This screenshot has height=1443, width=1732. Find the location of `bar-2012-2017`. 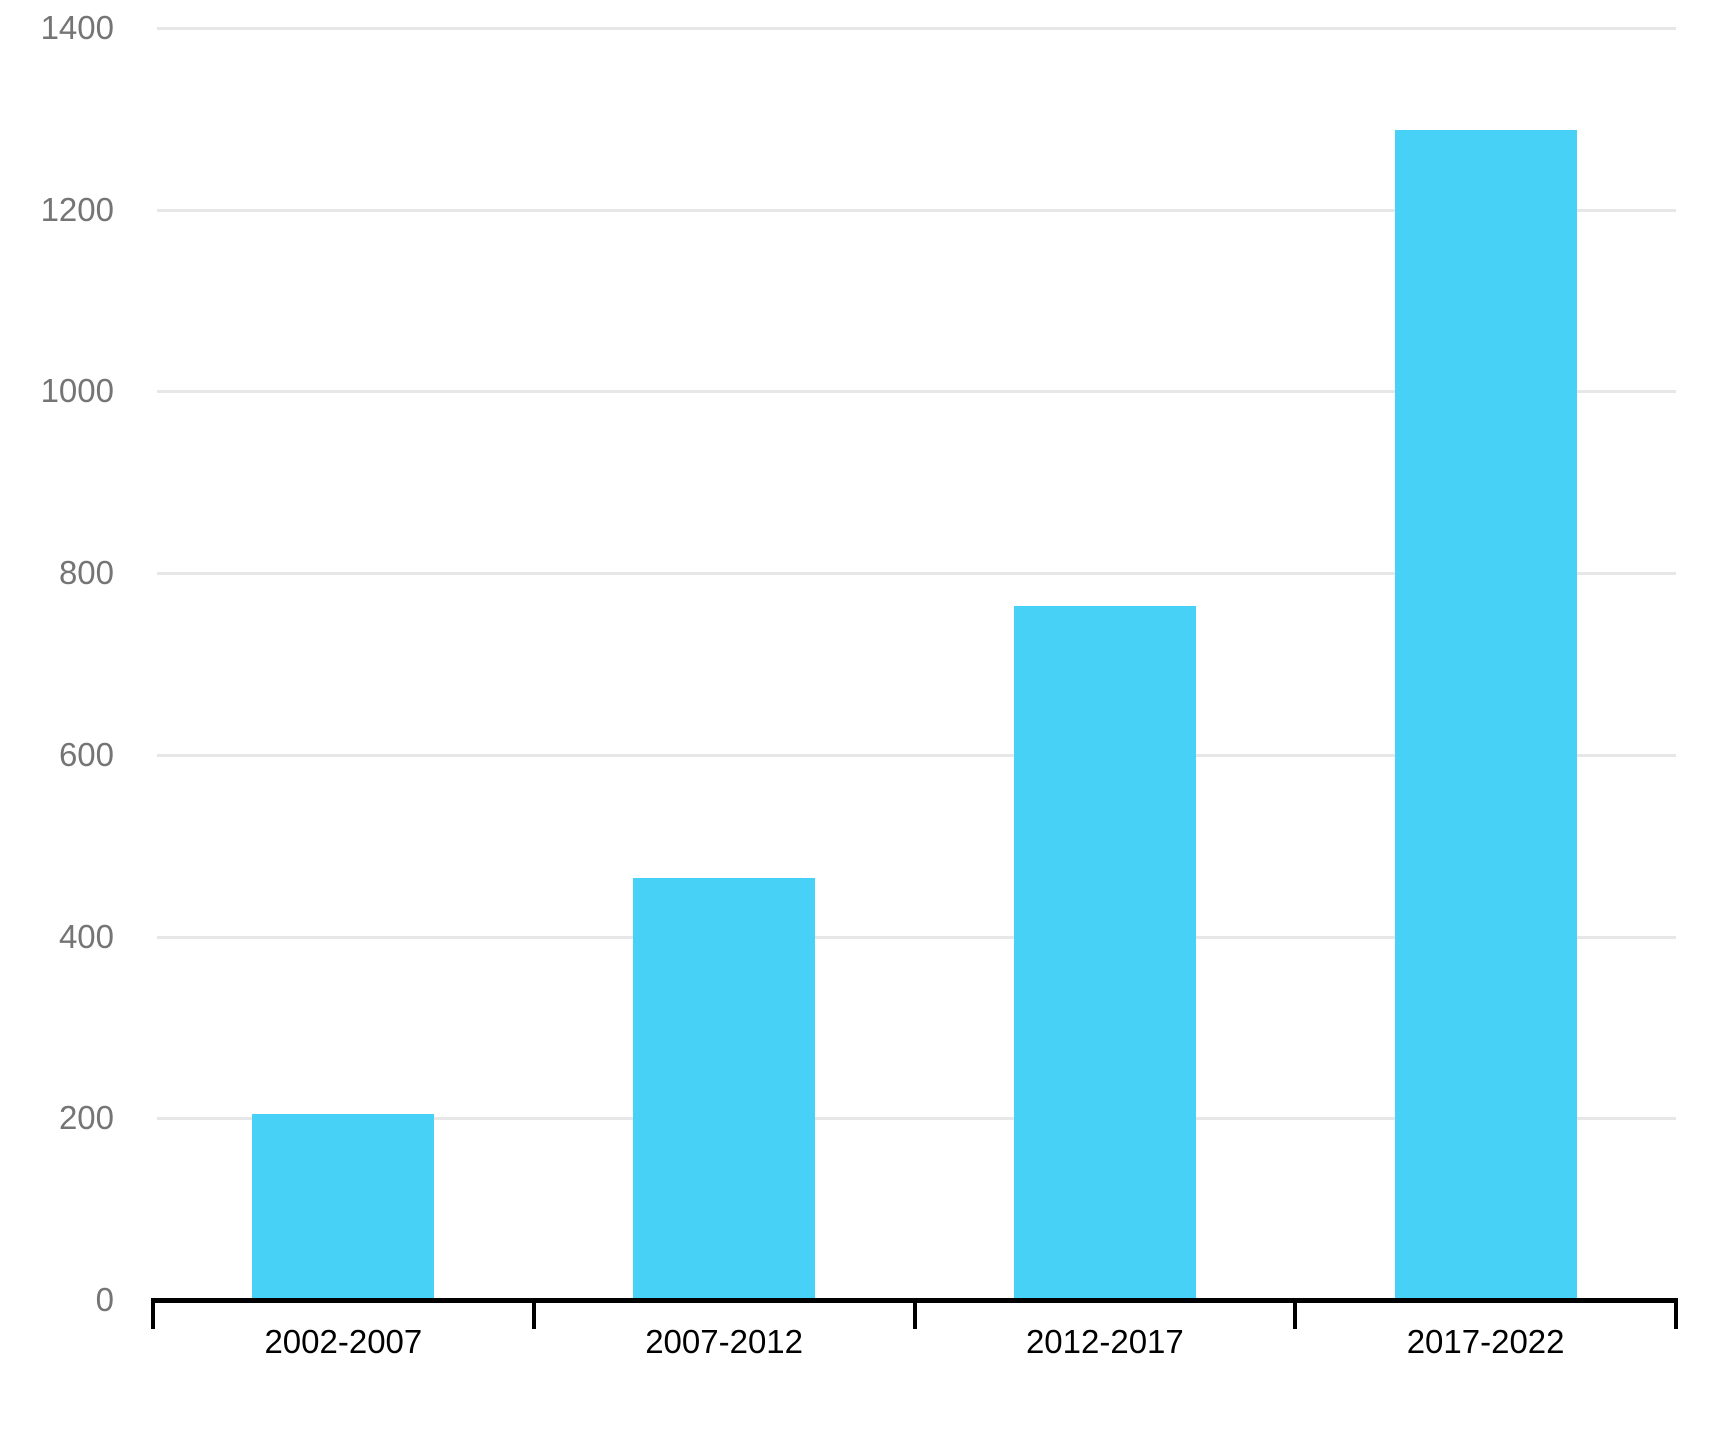

bar-2012-2017 is located at coordinates (1104, 951).